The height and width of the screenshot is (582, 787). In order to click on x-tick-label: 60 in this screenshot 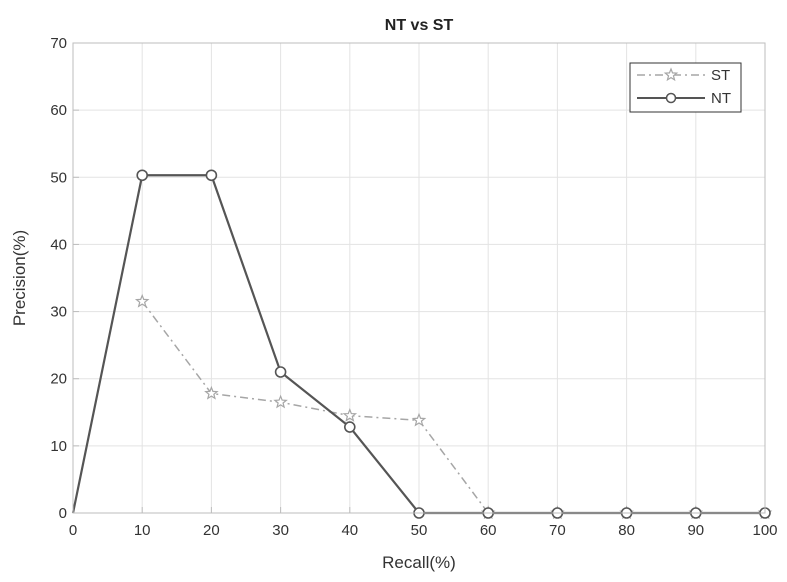, I will do `click(488, 530)`.